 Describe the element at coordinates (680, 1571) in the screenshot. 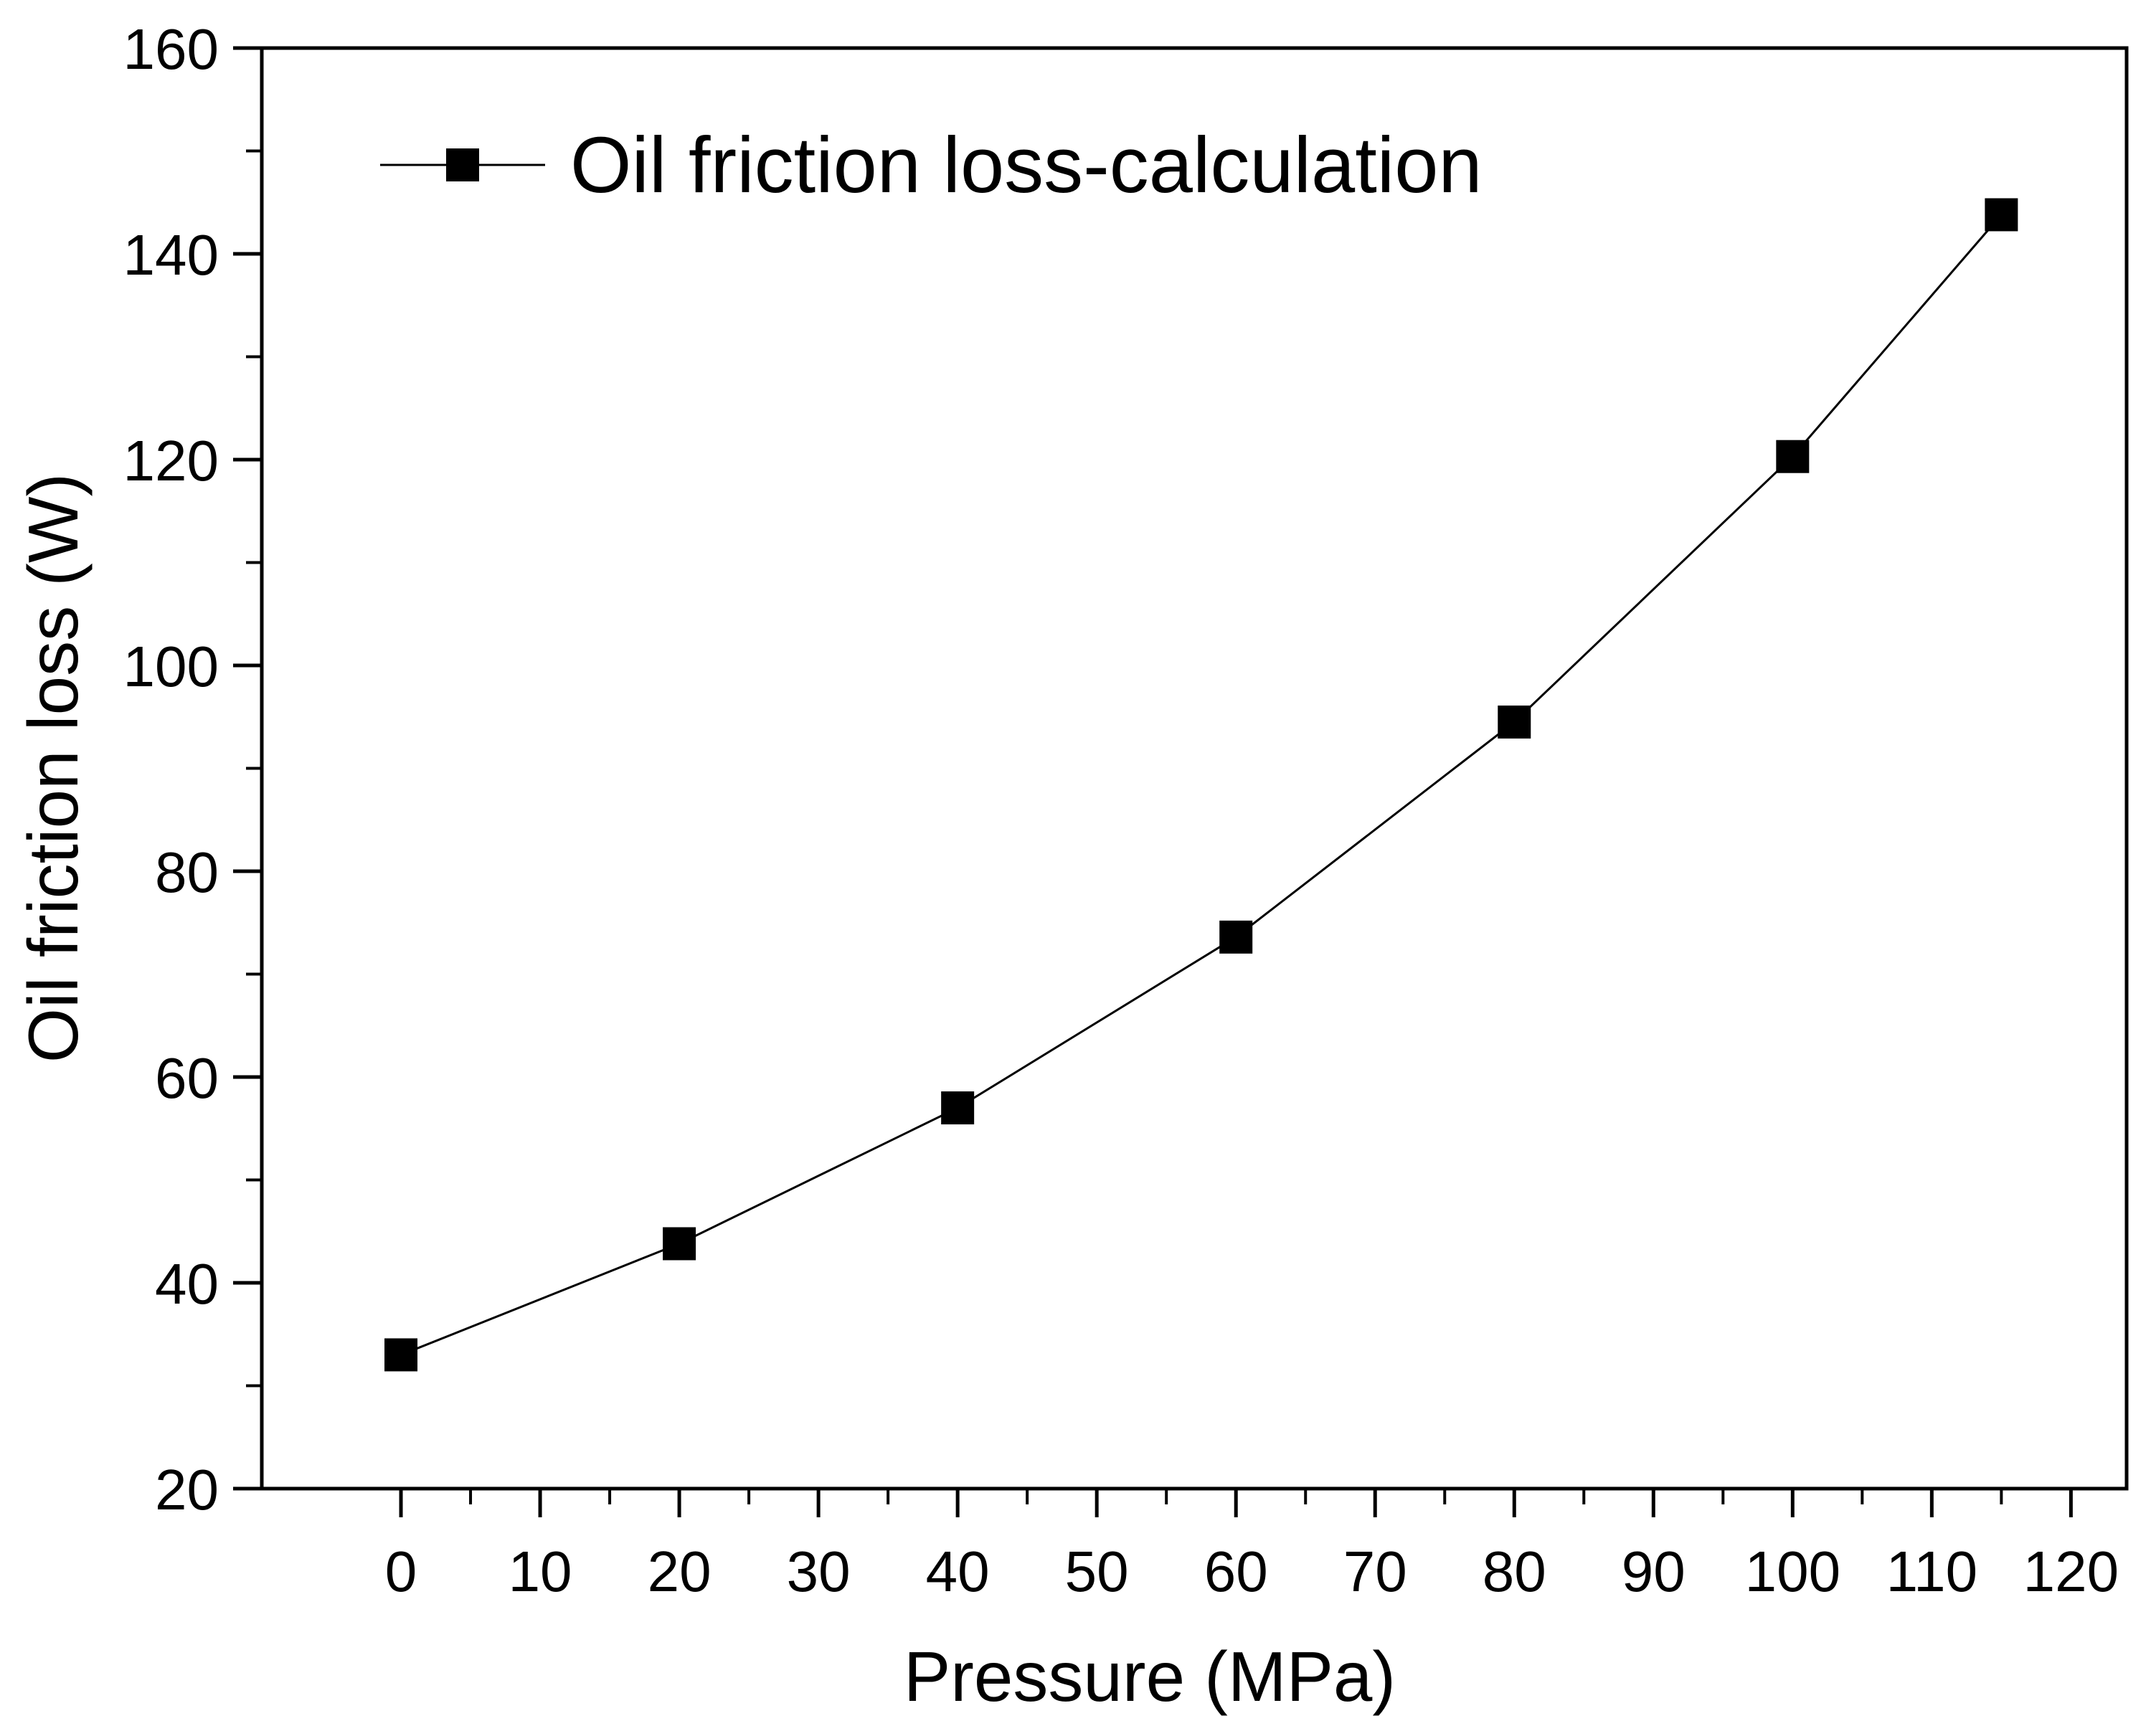

I see `x-tick-label: 20` at that location.